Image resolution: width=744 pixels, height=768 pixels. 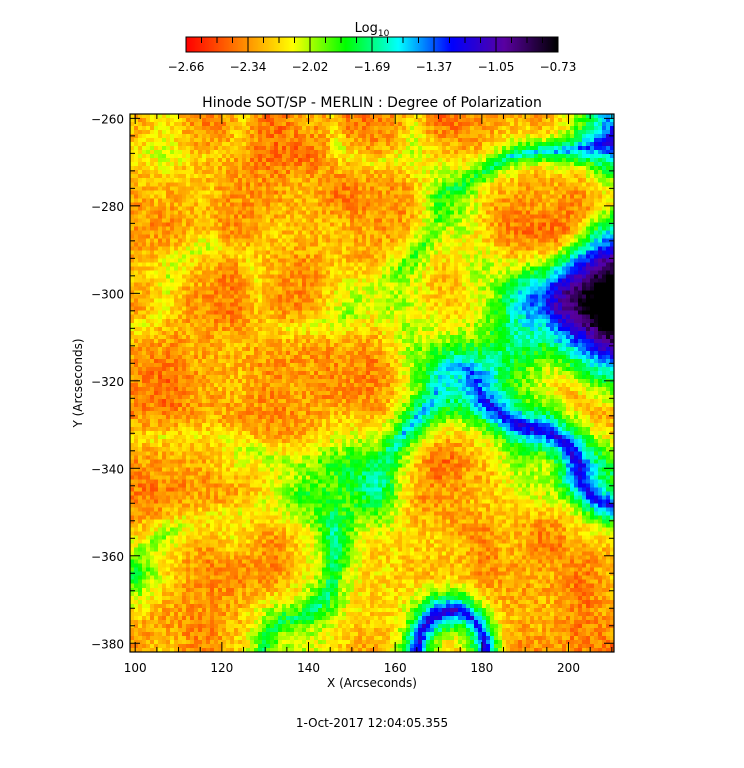 I want to click on colorbar-label: Log10, so click(x=372, y=30).